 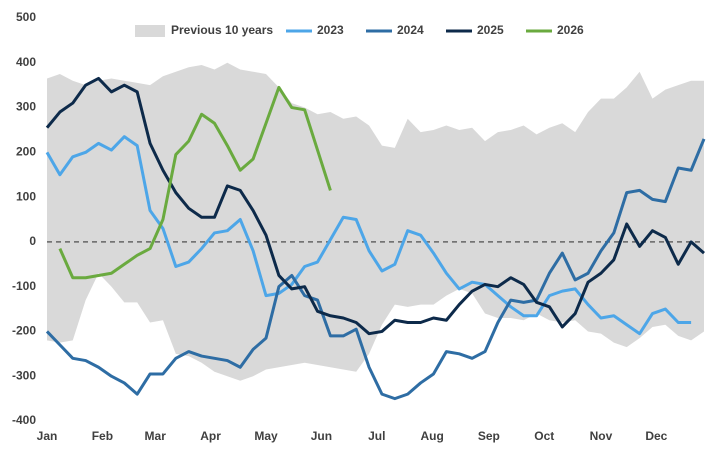 What do you see at coordinates (26, 196) in the screenshot?
I see `y-tick-label: 100` at bounding box center [26, 196].